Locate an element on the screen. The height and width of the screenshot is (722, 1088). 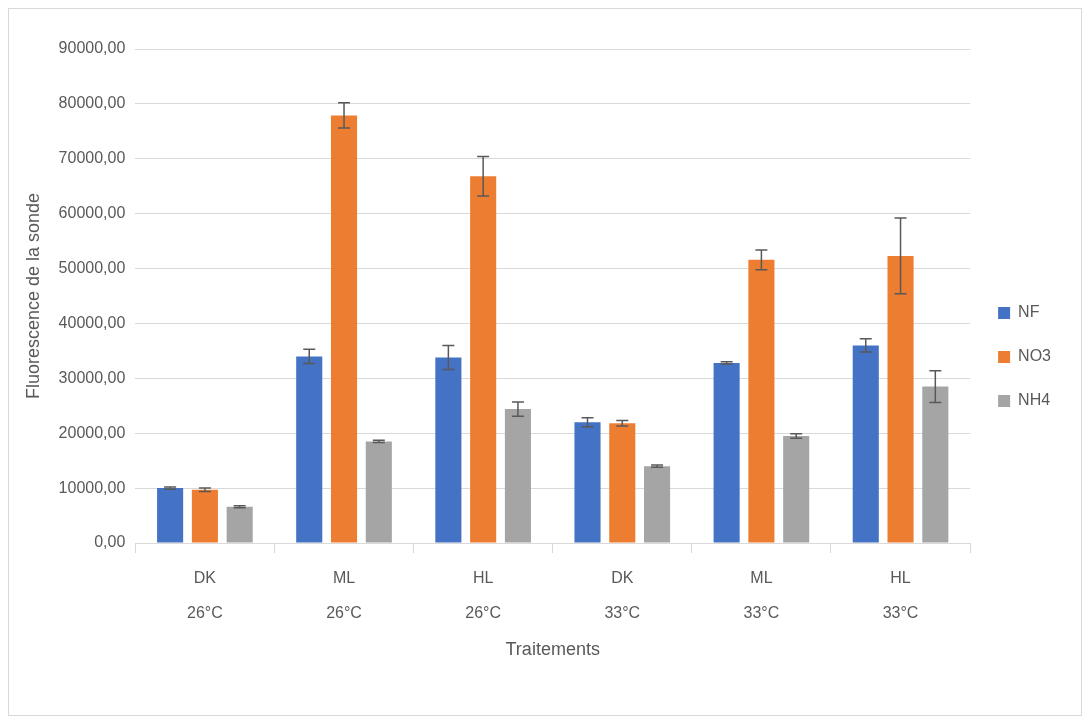
legend-label: NF is located at coordinates (1029, 312).